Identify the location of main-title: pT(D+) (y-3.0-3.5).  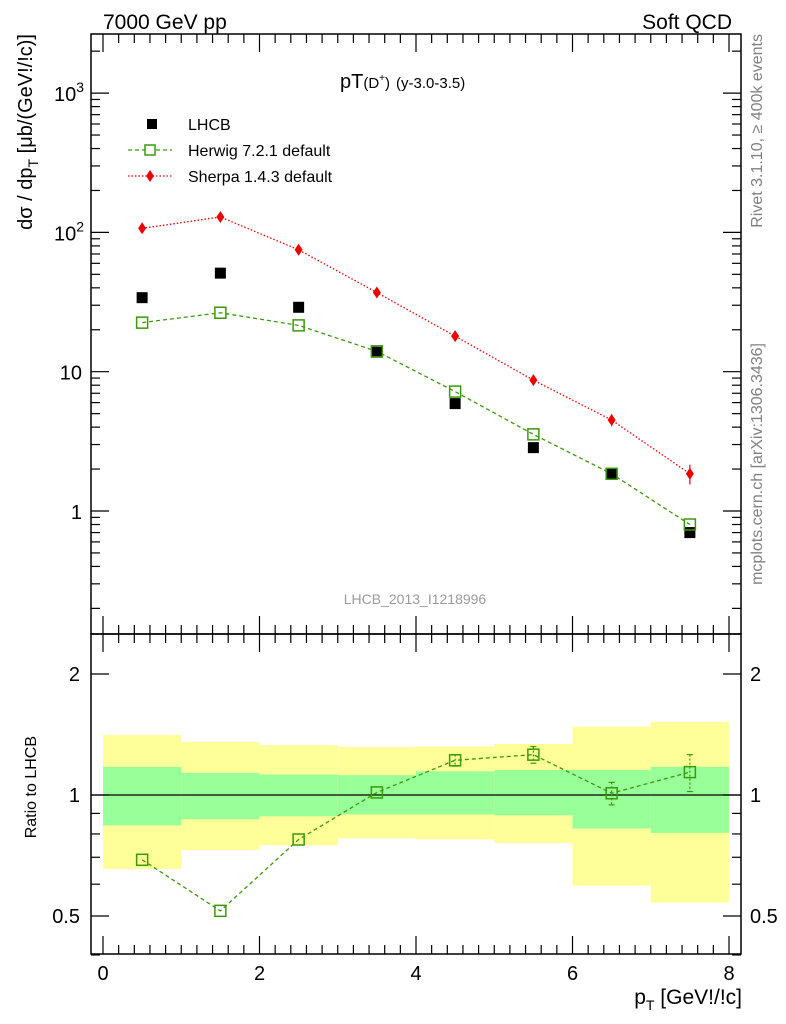
(402, 82).